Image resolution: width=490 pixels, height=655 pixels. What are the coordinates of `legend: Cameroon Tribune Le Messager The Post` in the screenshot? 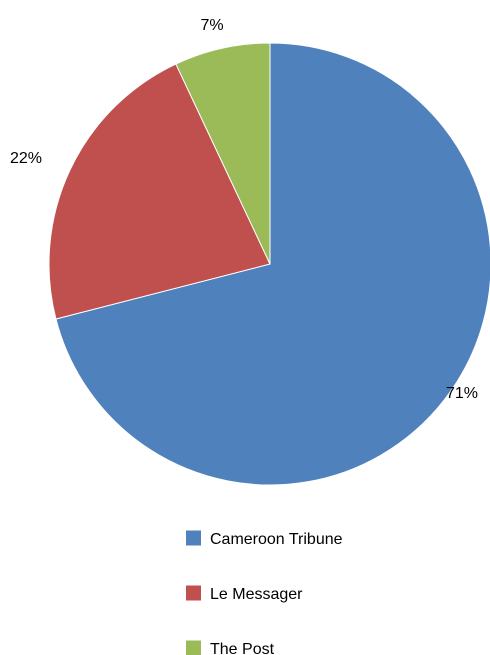 It's located at (264, 592).